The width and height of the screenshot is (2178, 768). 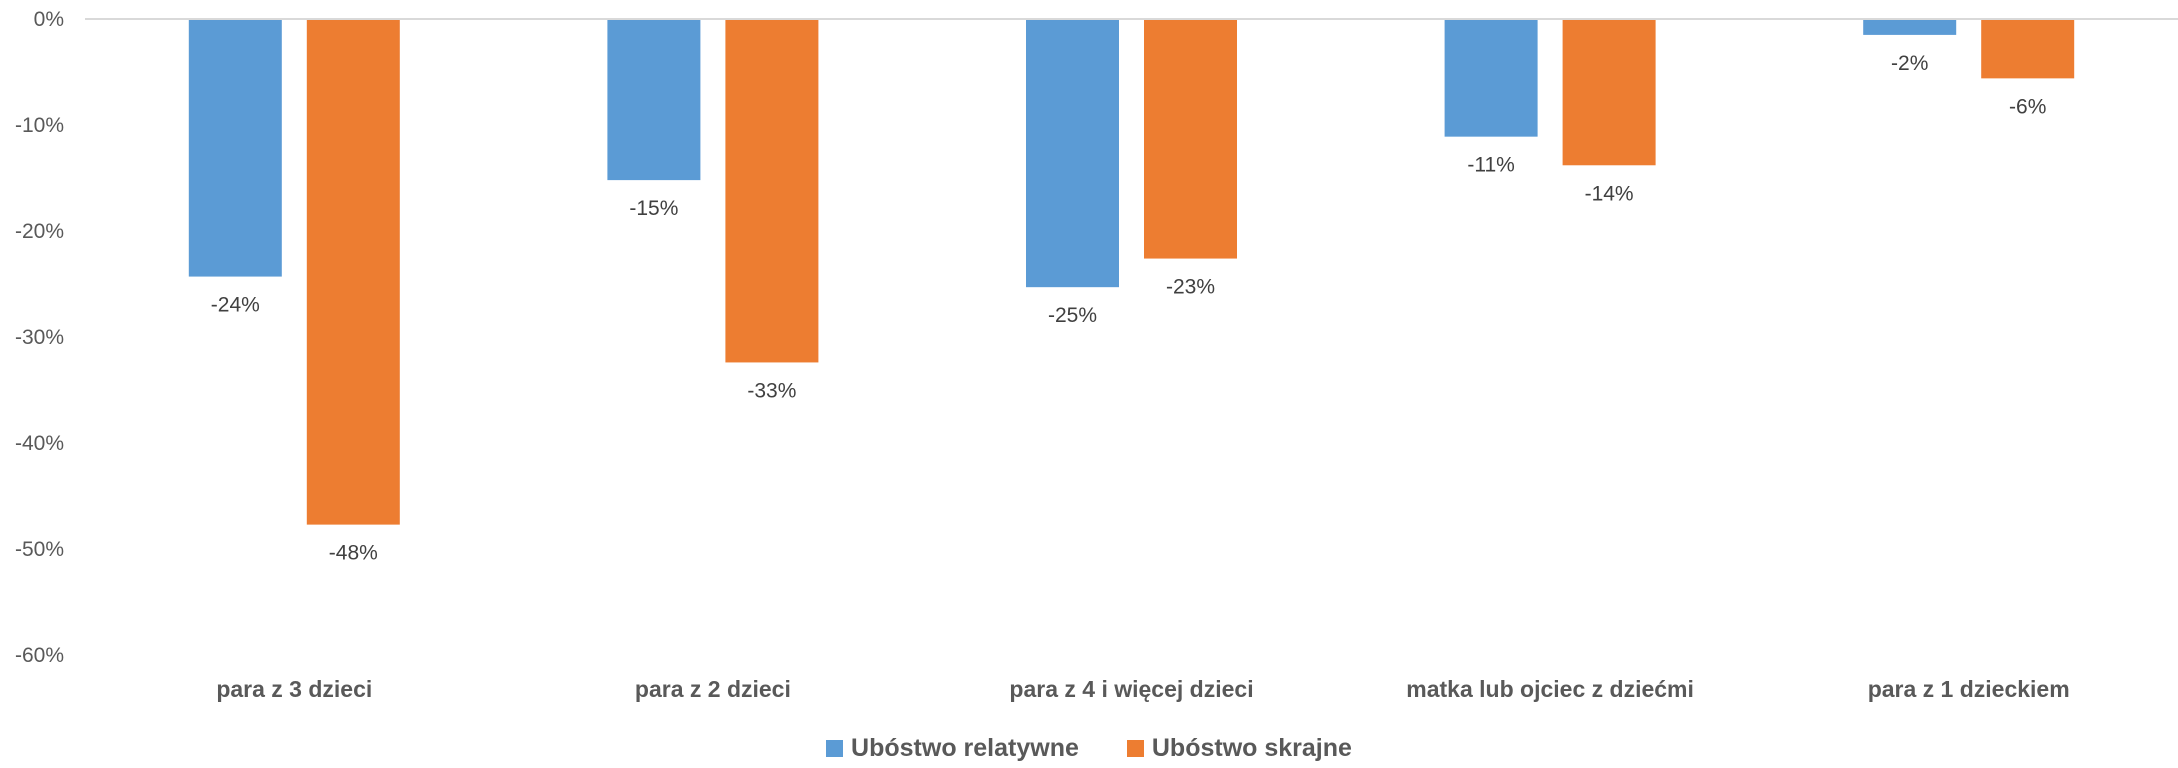 What do you see at coordinates (1072, 315) in the screenshot?
I see `data-label: -25%` at bounding box center [1072, 315].